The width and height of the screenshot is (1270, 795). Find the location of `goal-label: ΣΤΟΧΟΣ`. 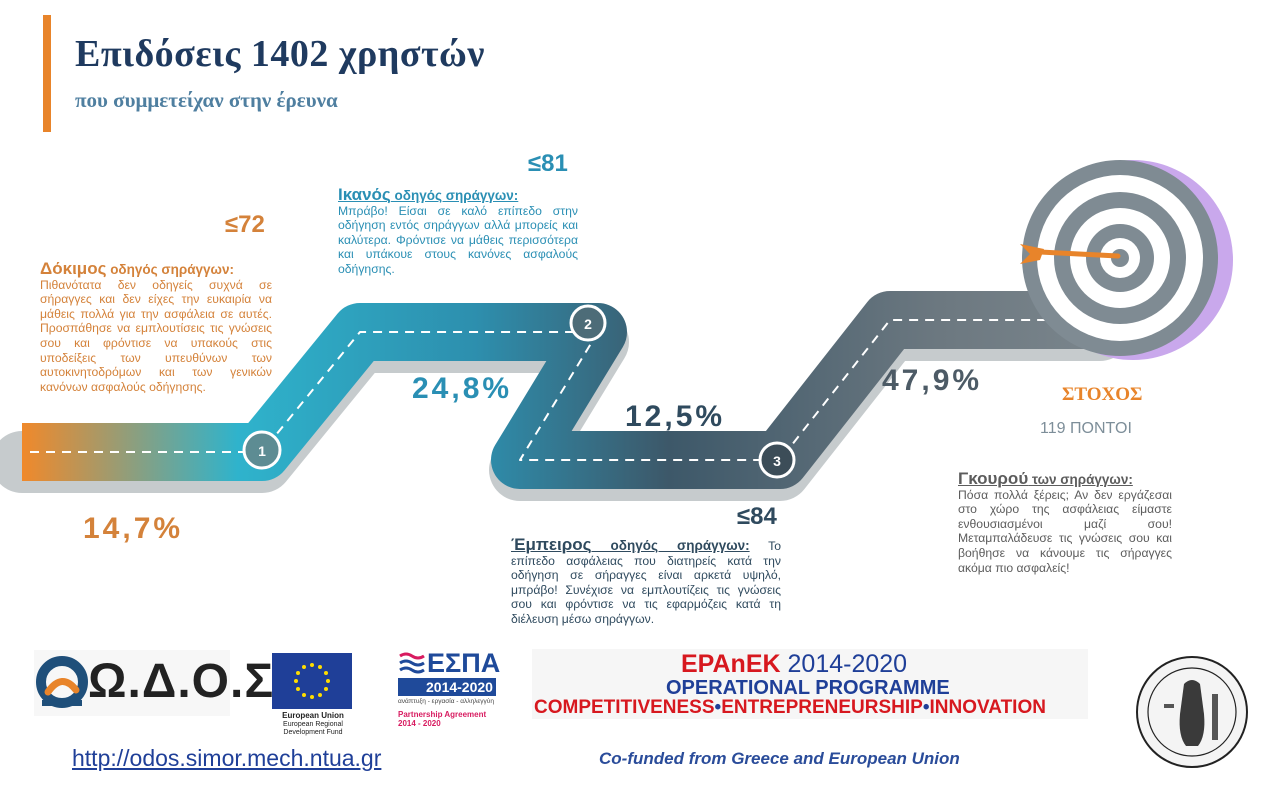

goal-label: ΣΤΟΧΟΣ is located at coordinates (1102, 394).